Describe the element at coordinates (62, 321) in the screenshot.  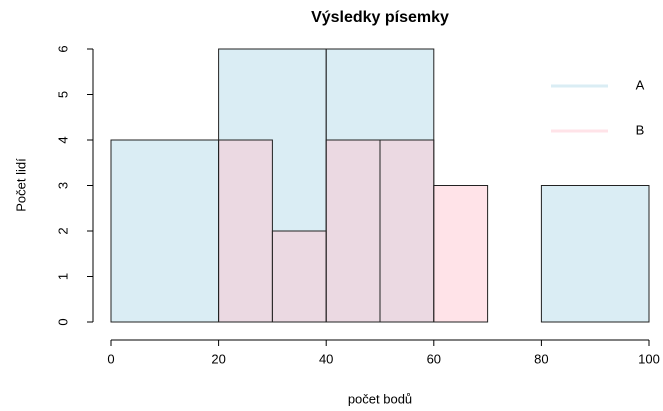
I see `y-tick-label: 0` at that location.